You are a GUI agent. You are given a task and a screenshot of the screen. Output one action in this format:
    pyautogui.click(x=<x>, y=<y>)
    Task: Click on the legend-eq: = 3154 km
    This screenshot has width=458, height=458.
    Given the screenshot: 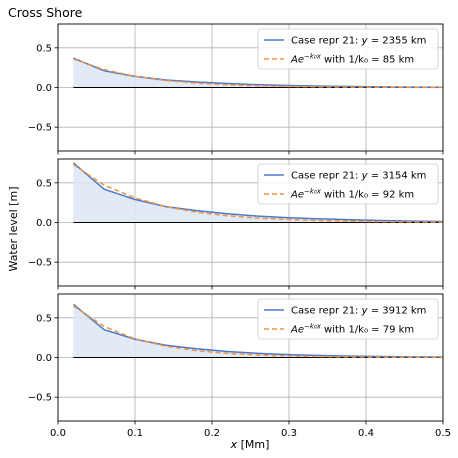 What is the action you would take?
    pyautogui.click(x=397, y=176)
    